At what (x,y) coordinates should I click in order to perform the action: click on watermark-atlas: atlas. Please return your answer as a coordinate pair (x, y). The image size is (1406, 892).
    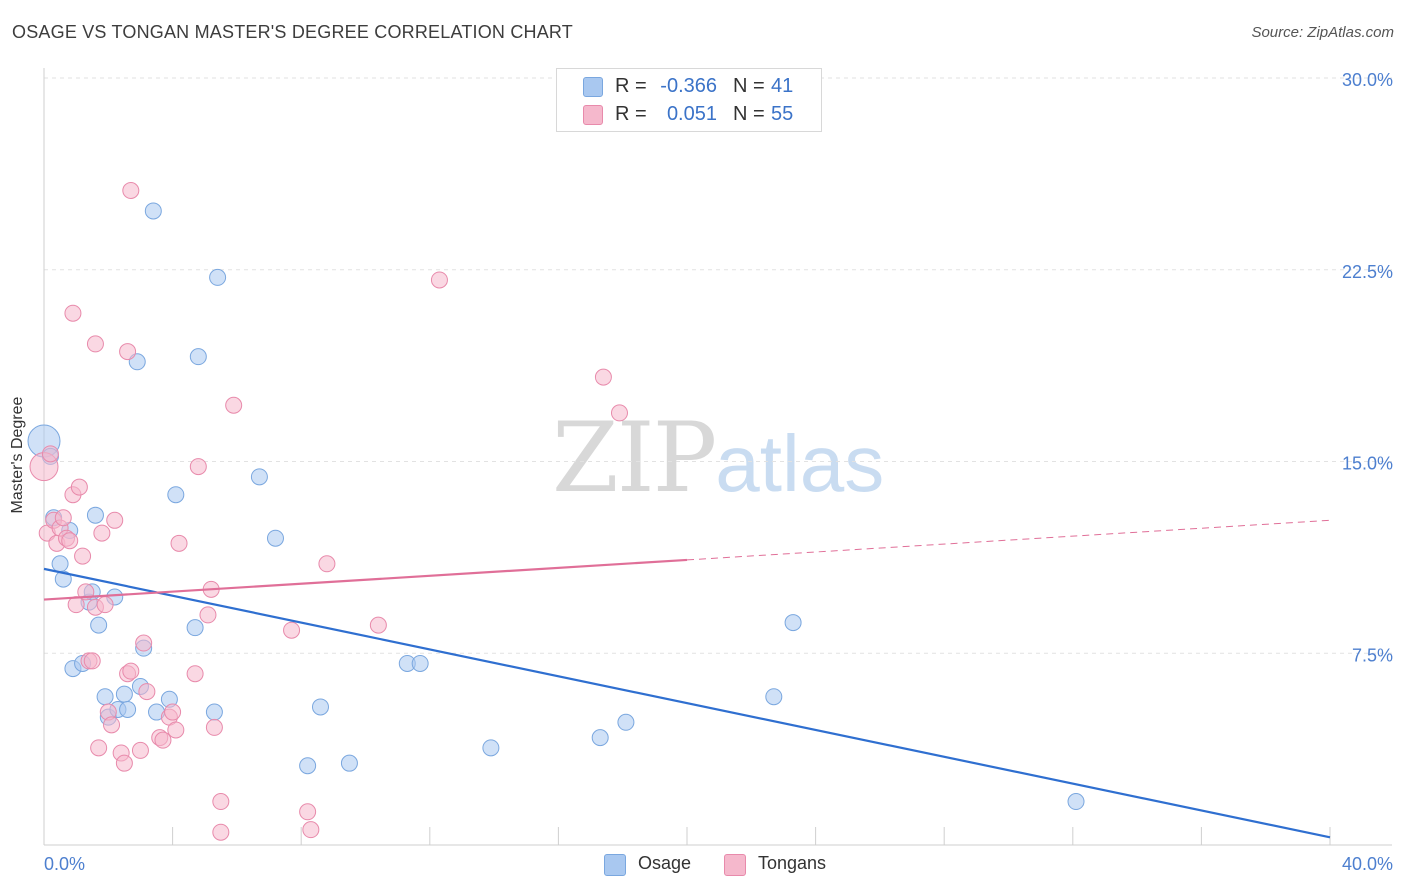
    Looking at the image, I should click on (800, 463).